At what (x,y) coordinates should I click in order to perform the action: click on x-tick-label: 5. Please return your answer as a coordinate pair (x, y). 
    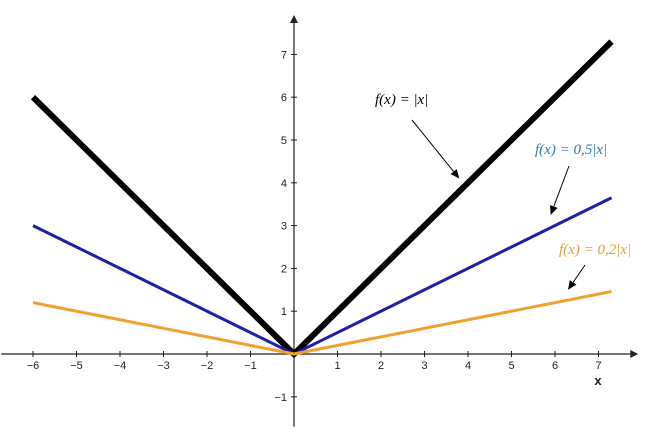
    Looking at the image, I should click on (511, 366).